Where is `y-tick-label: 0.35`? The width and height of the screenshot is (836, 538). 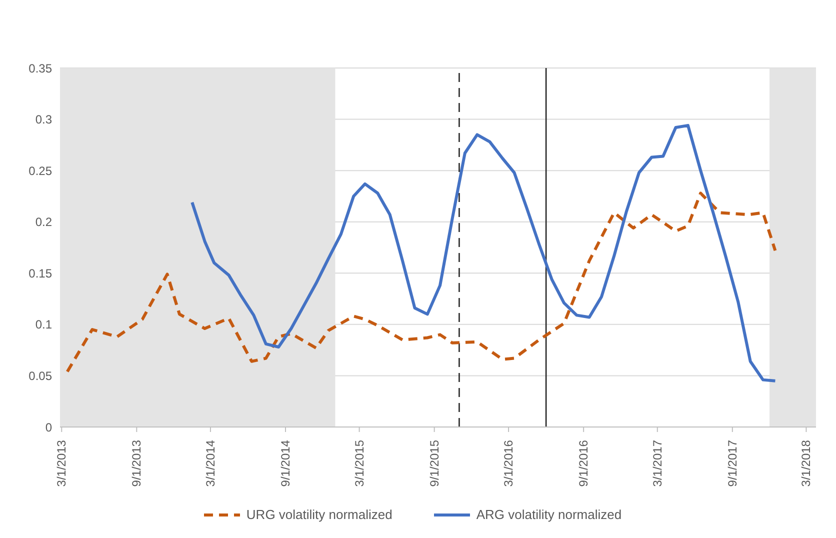
y-tick-label: 0.35 is located at coordinates (40, 68).